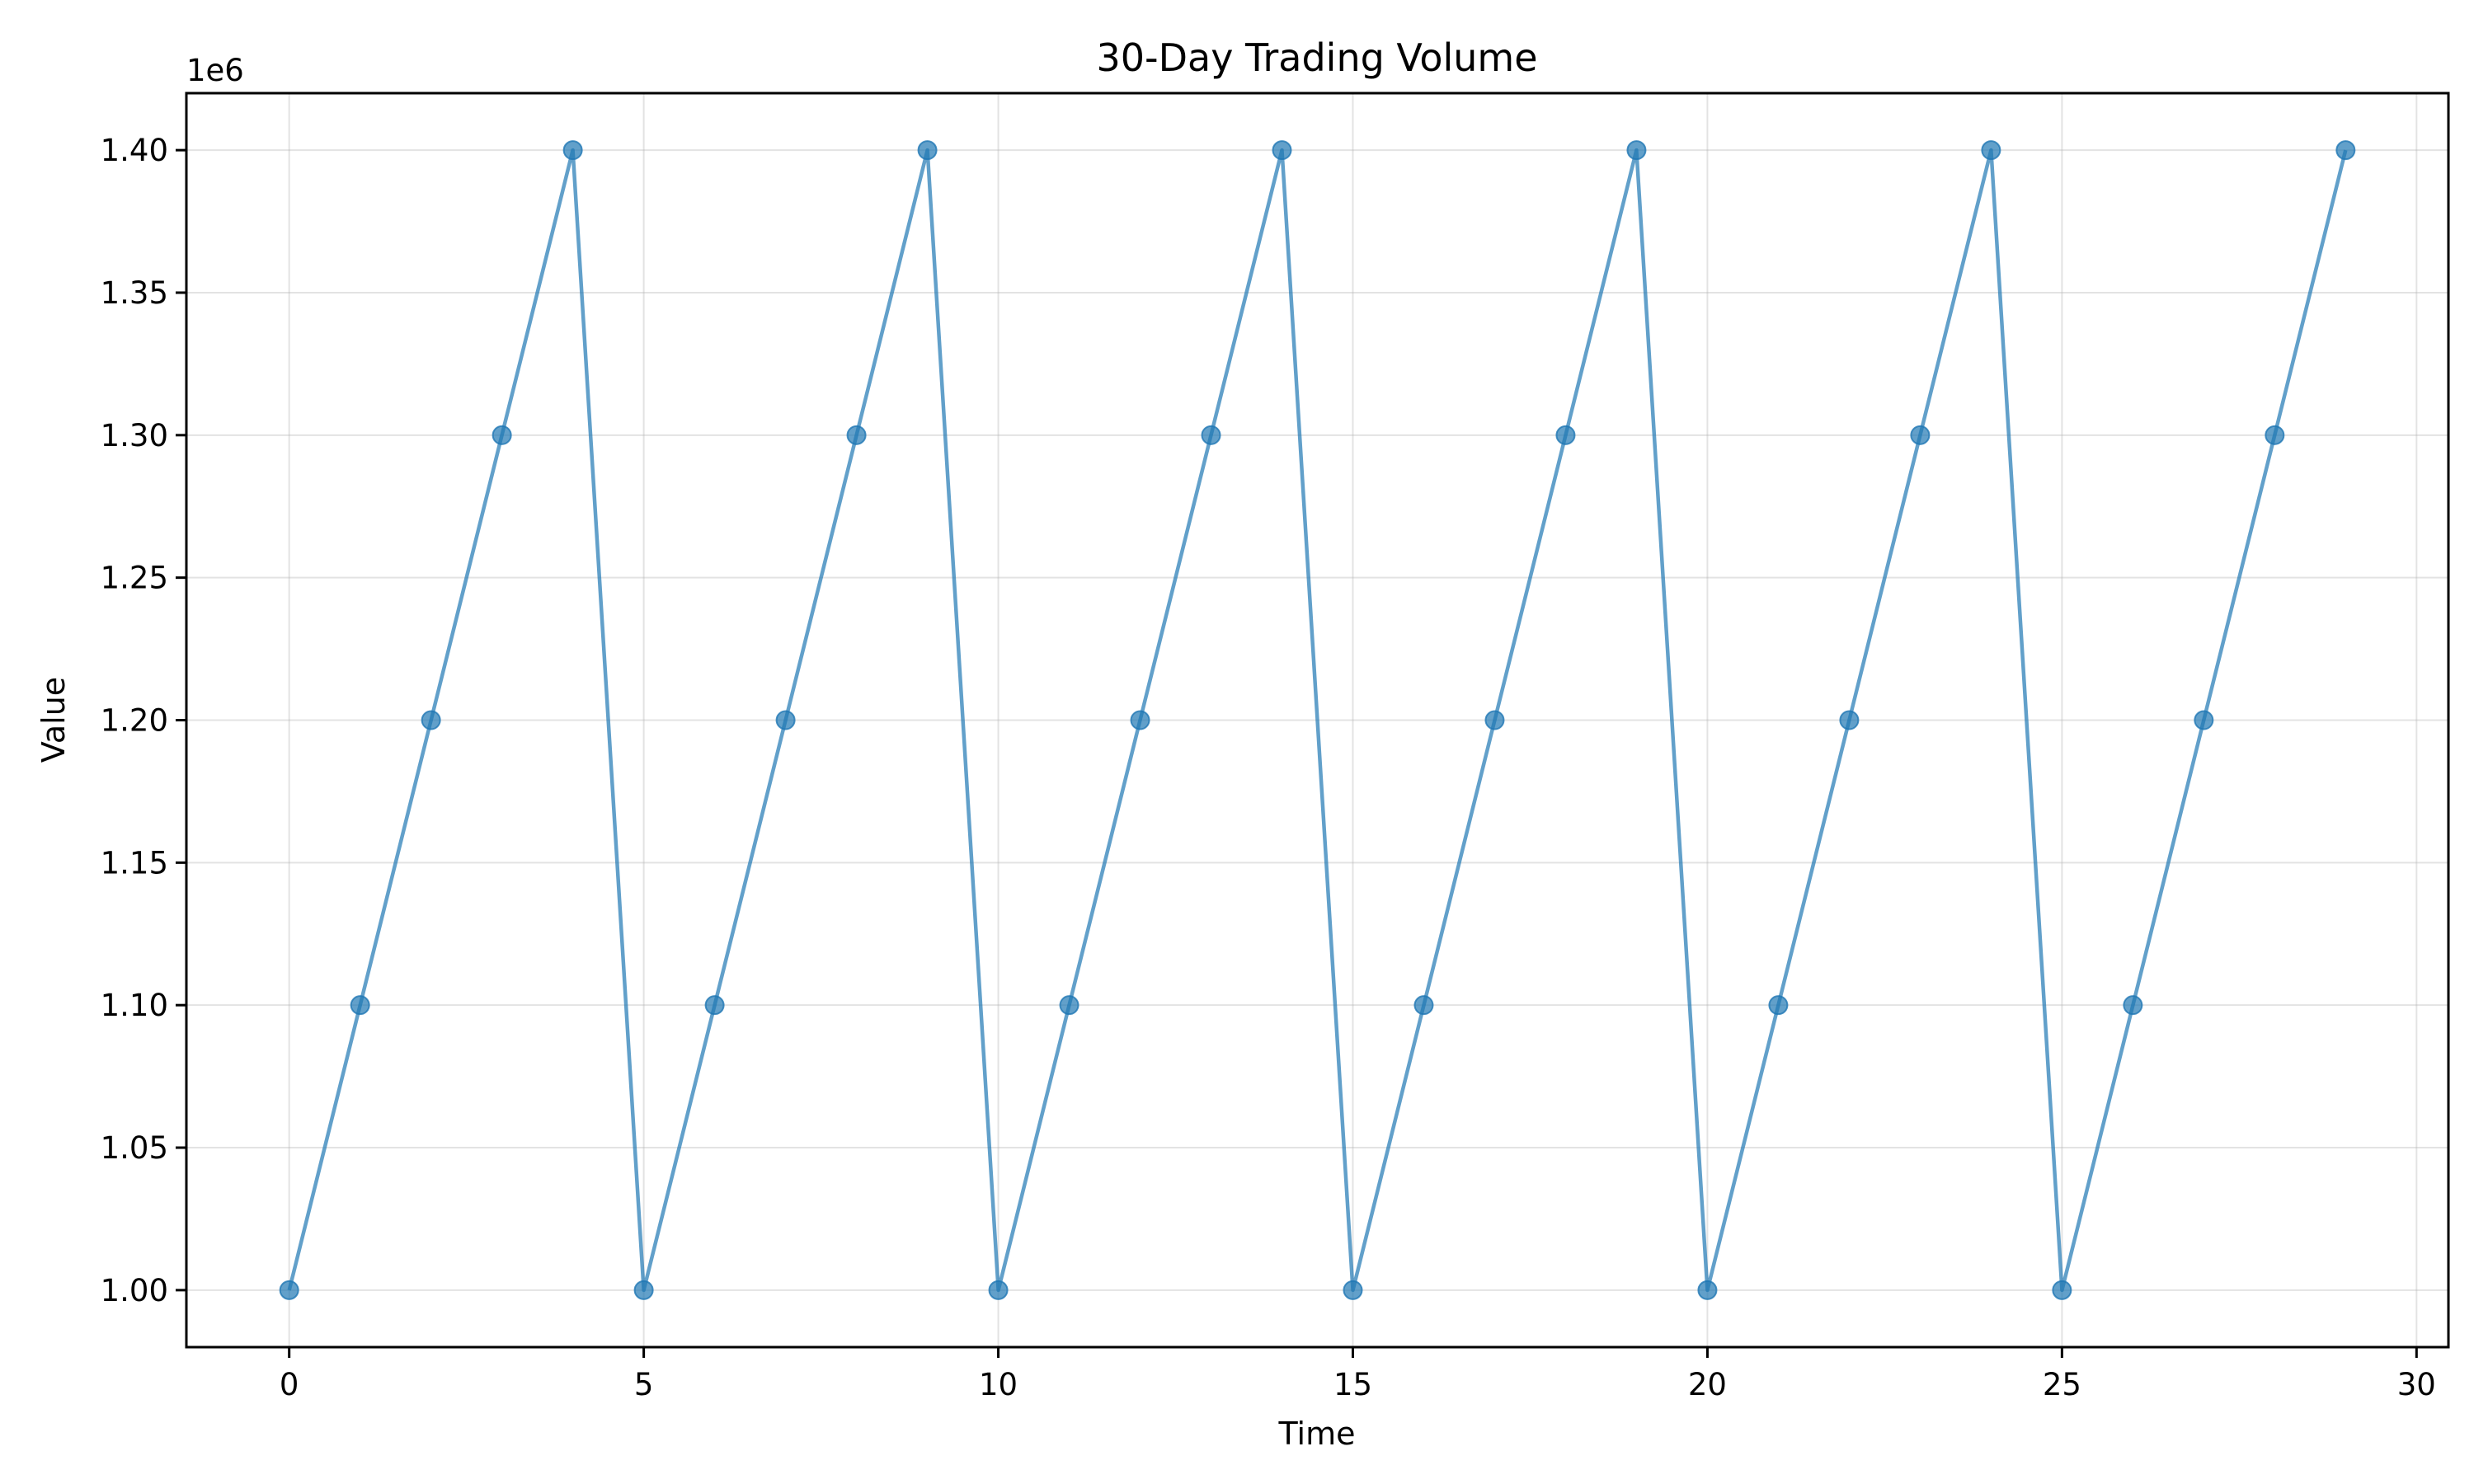 This screenshot has width=2474, height=1484. I want to click on x-axis: 0 5 10 15 20 25 30, so click(1358, 1374).